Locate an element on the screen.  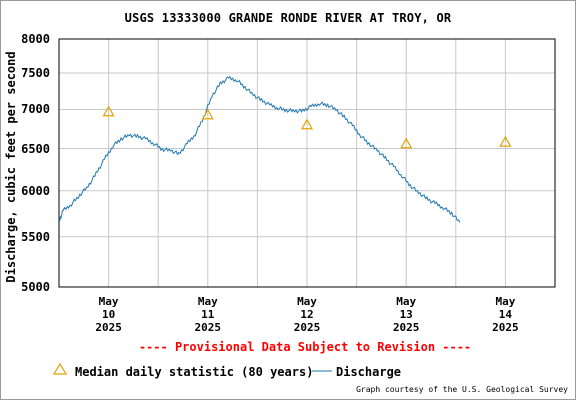
x-tick-day: 12 is located at coordinates (307, 314).